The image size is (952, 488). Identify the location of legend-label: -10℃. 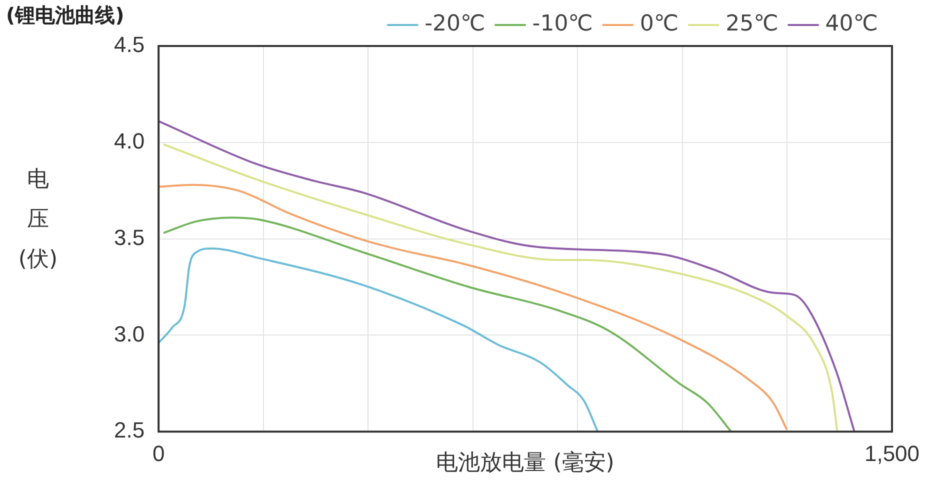
(562, 24).